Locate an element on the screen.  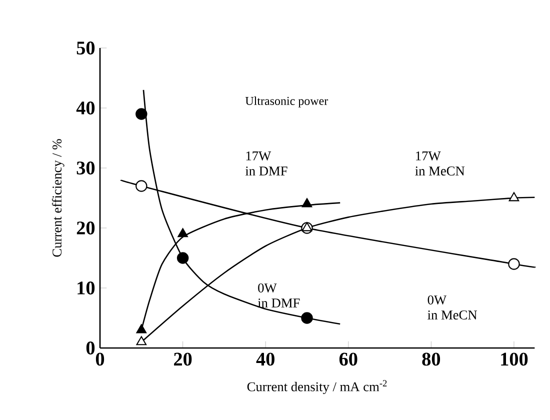
y-tick-label: 20 is located at coordinates (85, 228).